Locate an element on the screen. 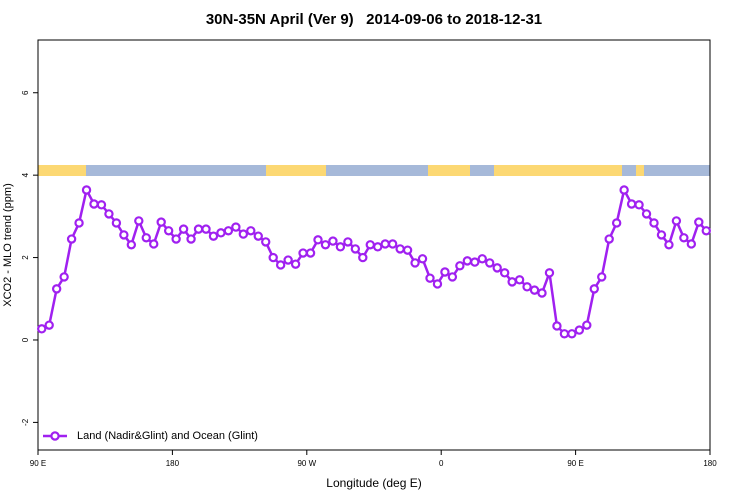 The height and width of the screenshot is (500, 750). legend-marker is located at coordinates (55, 436).